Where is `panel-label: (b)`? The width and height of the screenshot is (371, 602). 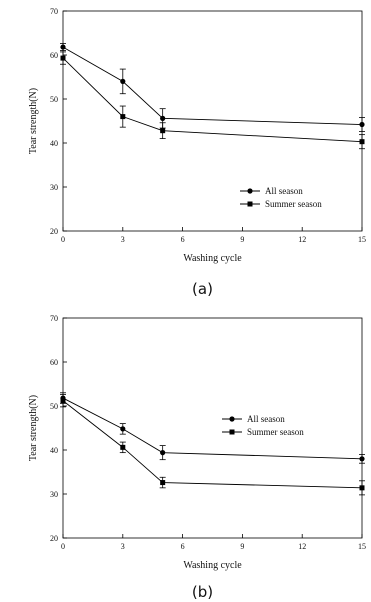 panel-label: (b) is located at coordinates (202, 592).